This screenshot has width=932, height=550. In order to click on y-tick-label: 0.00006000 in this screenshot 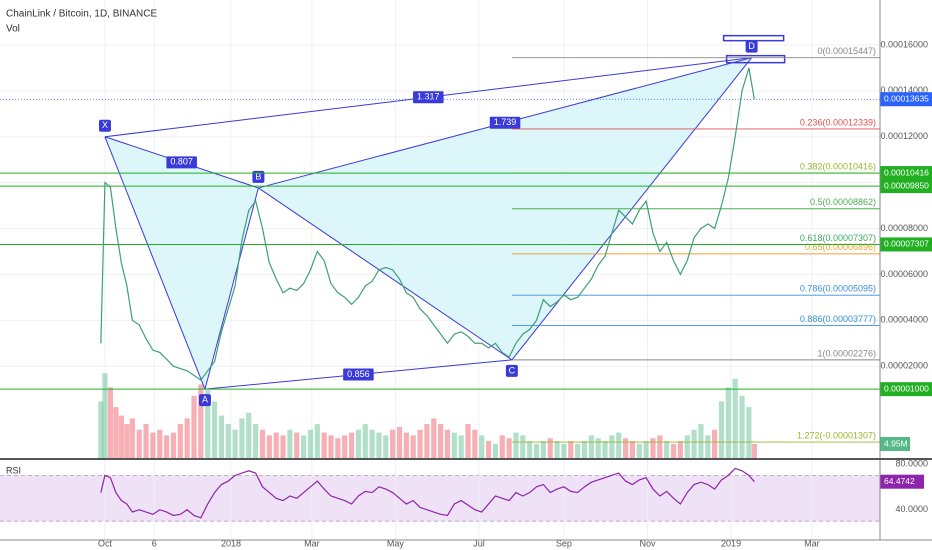, I will do `click(904, 274)`.